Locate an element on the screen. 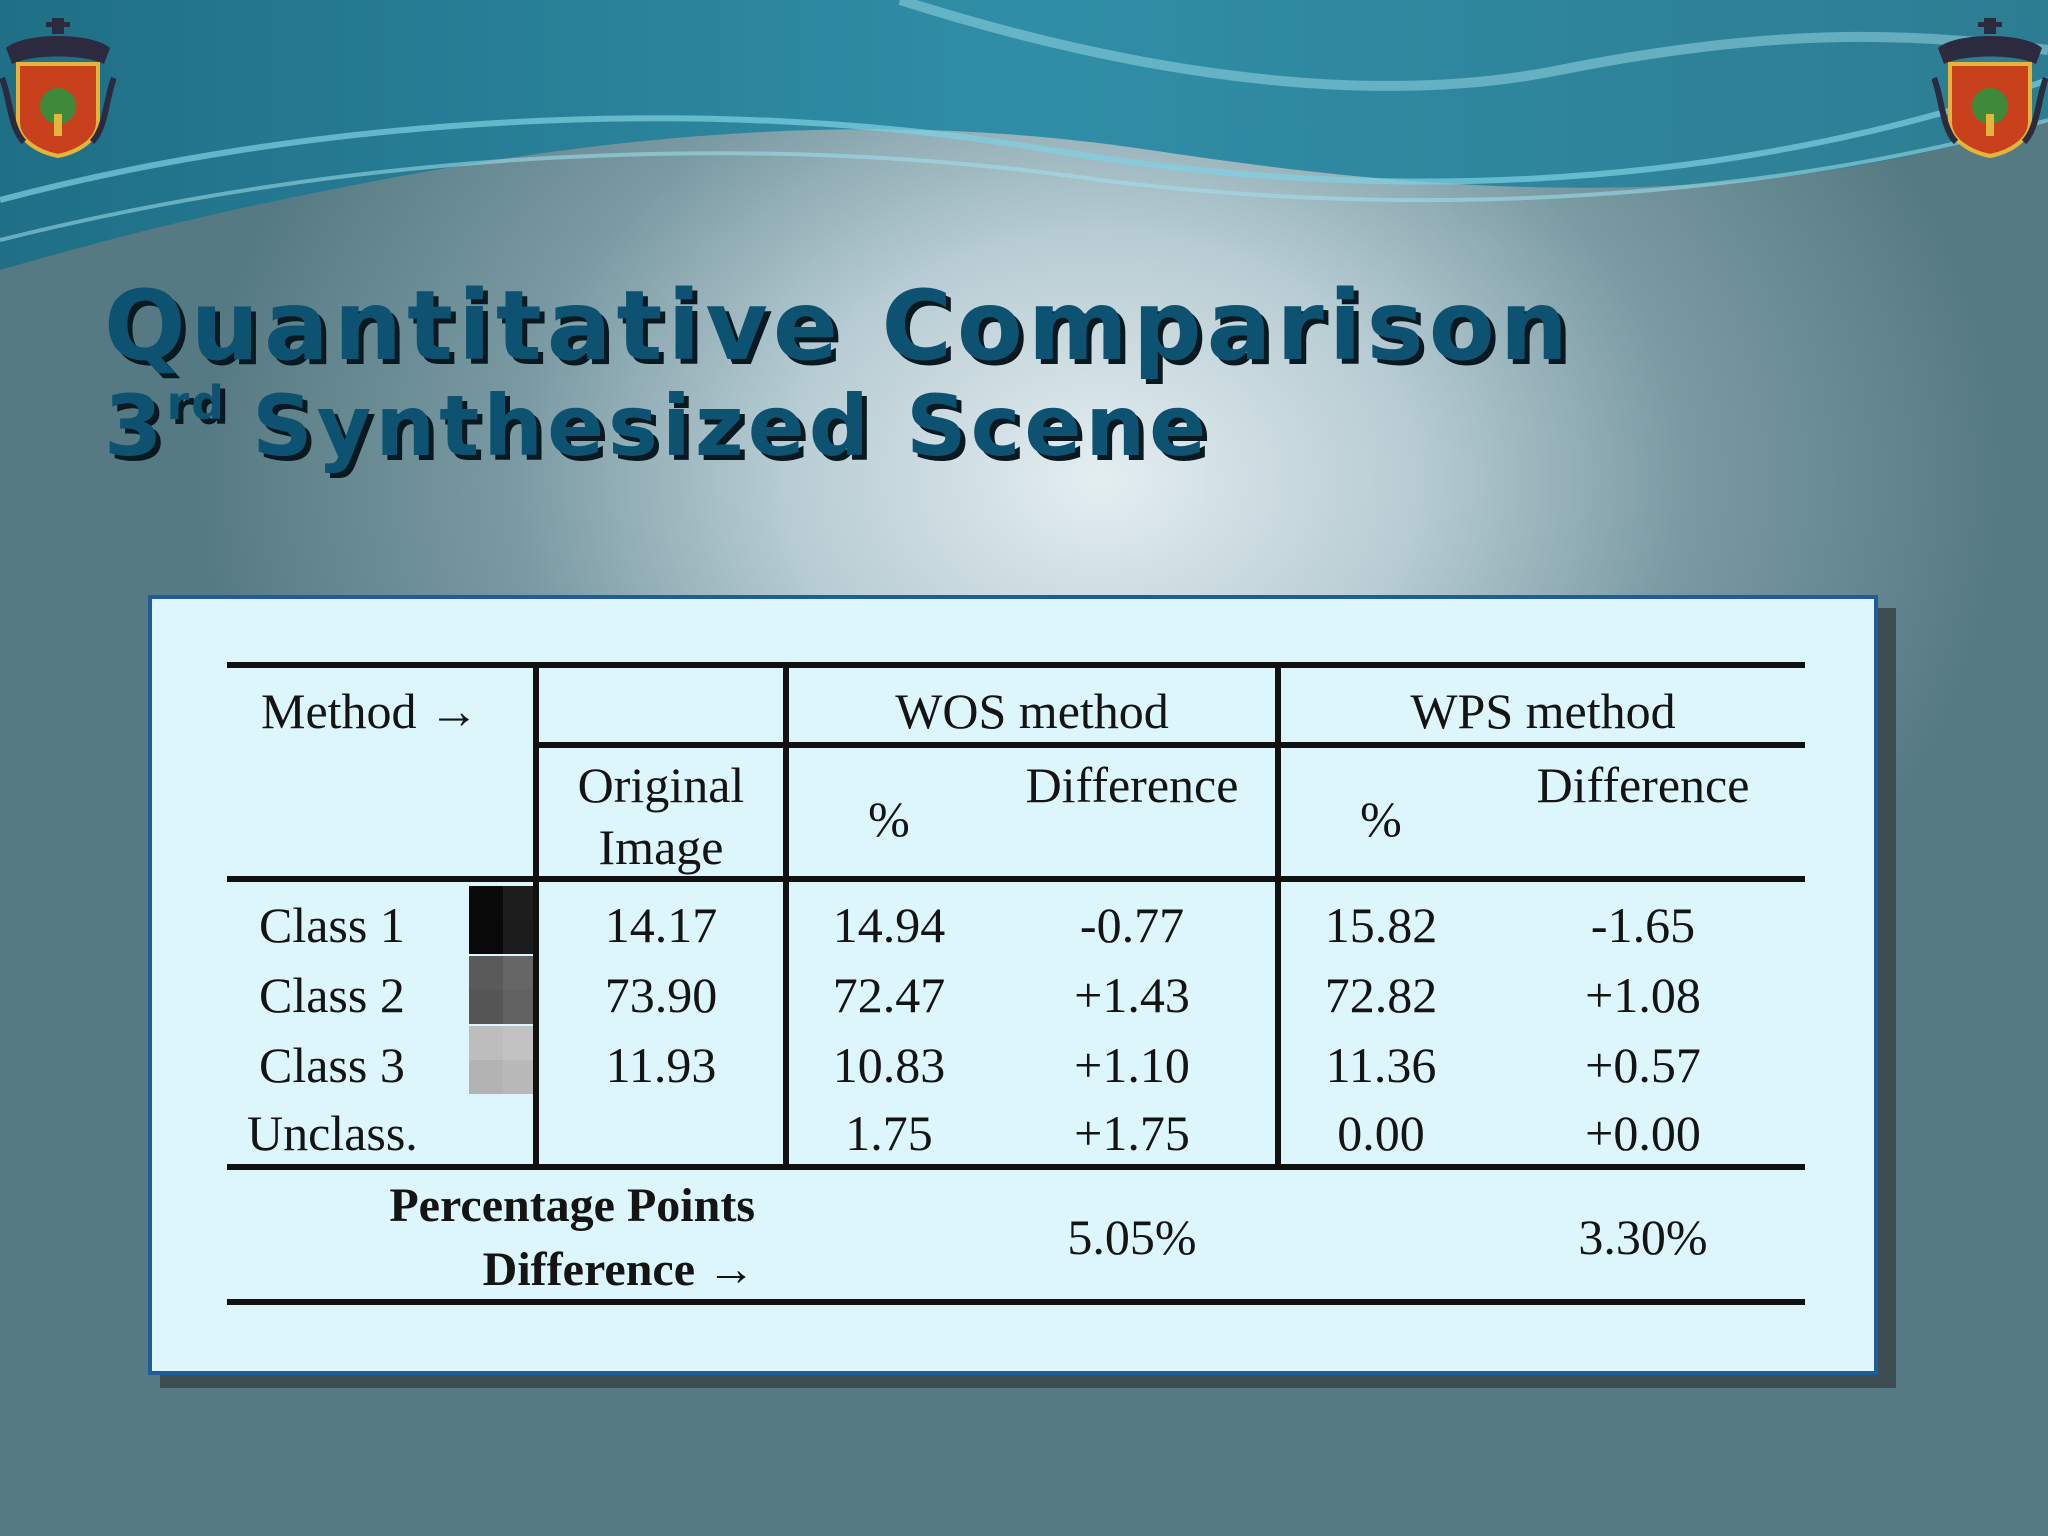  header-wos-method: WOS method is located at coordinates (1032, 711).